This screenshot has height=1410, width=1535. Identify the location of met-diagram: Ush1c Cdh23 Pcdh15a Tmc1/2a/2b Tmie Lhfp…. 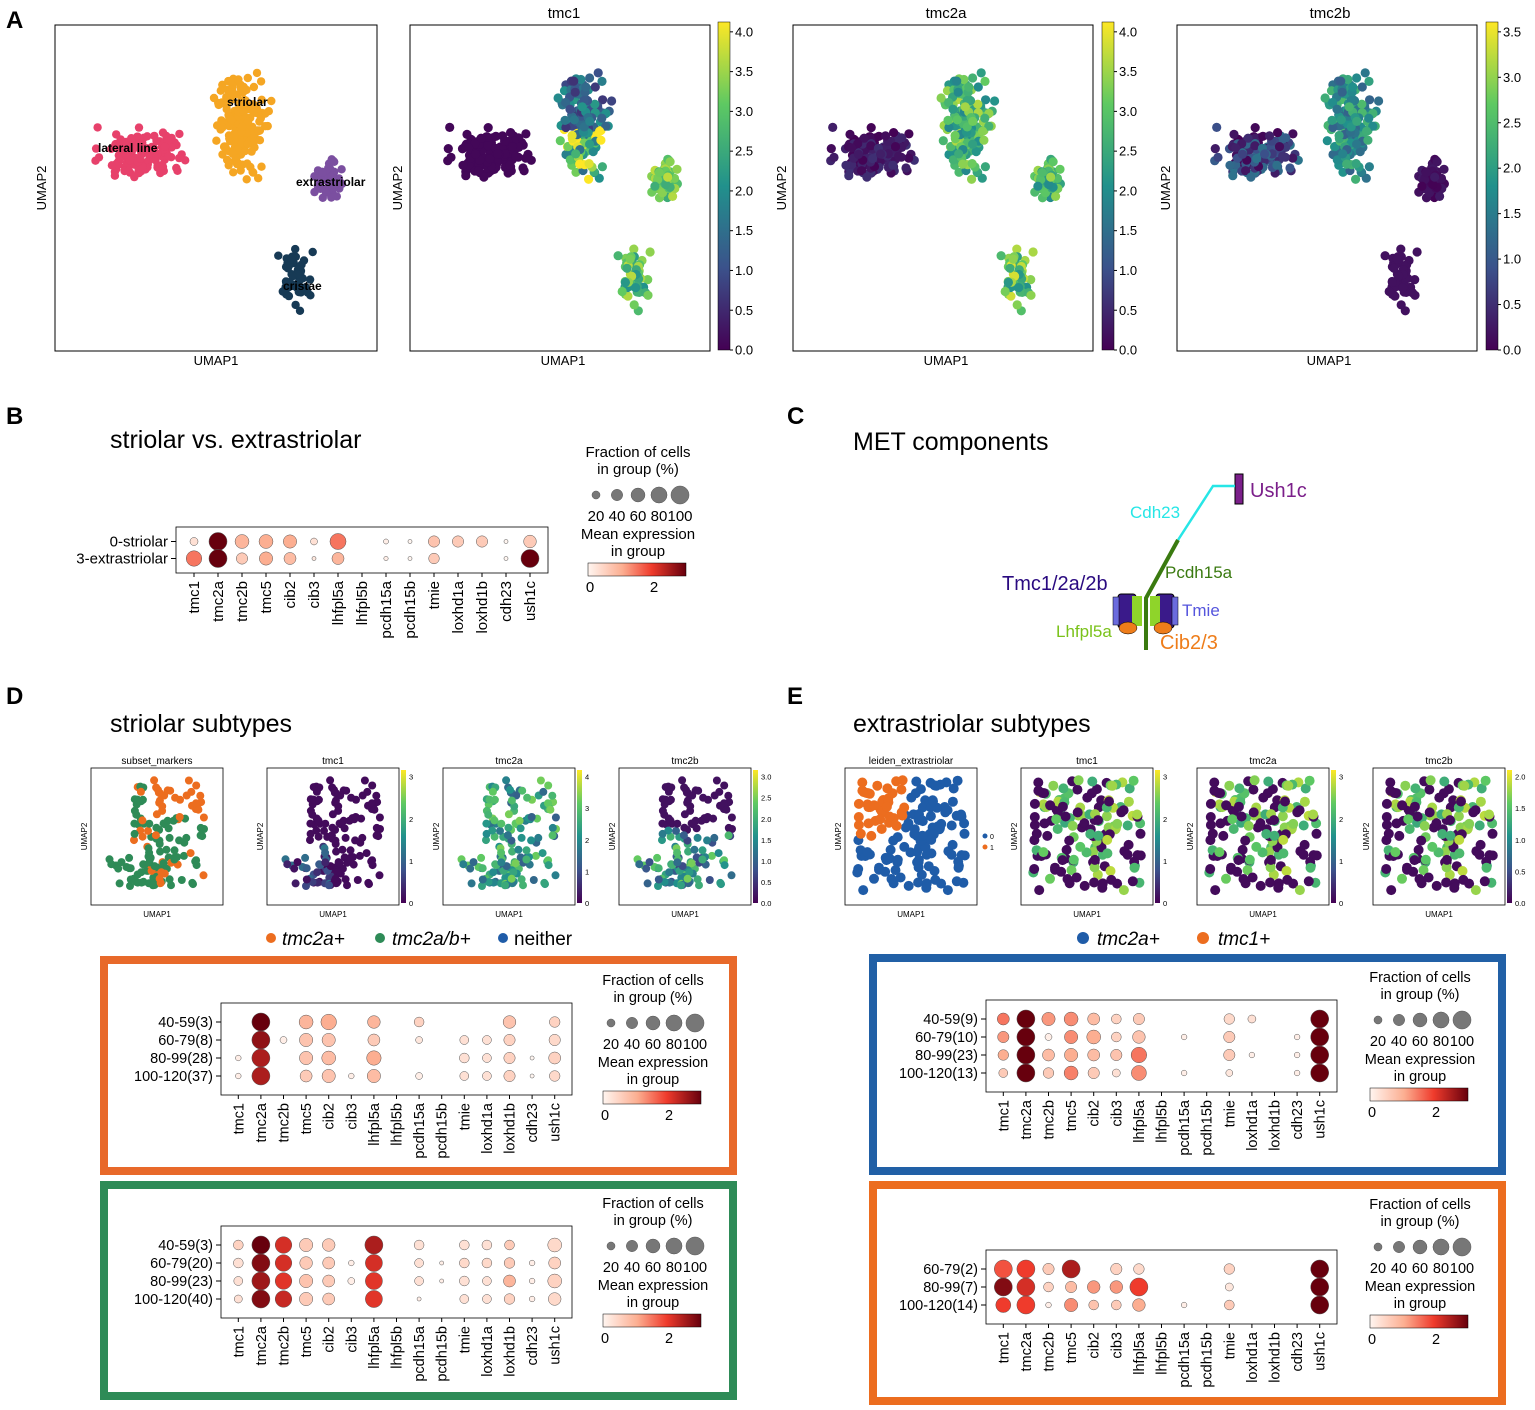
(1154, 563).